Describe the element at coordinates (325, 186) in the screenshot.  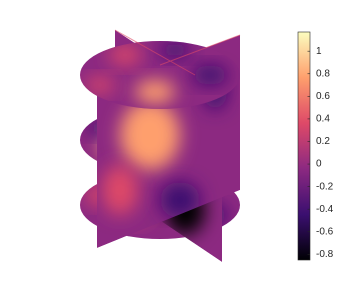
I see `tick-label: -0.2` at that location.